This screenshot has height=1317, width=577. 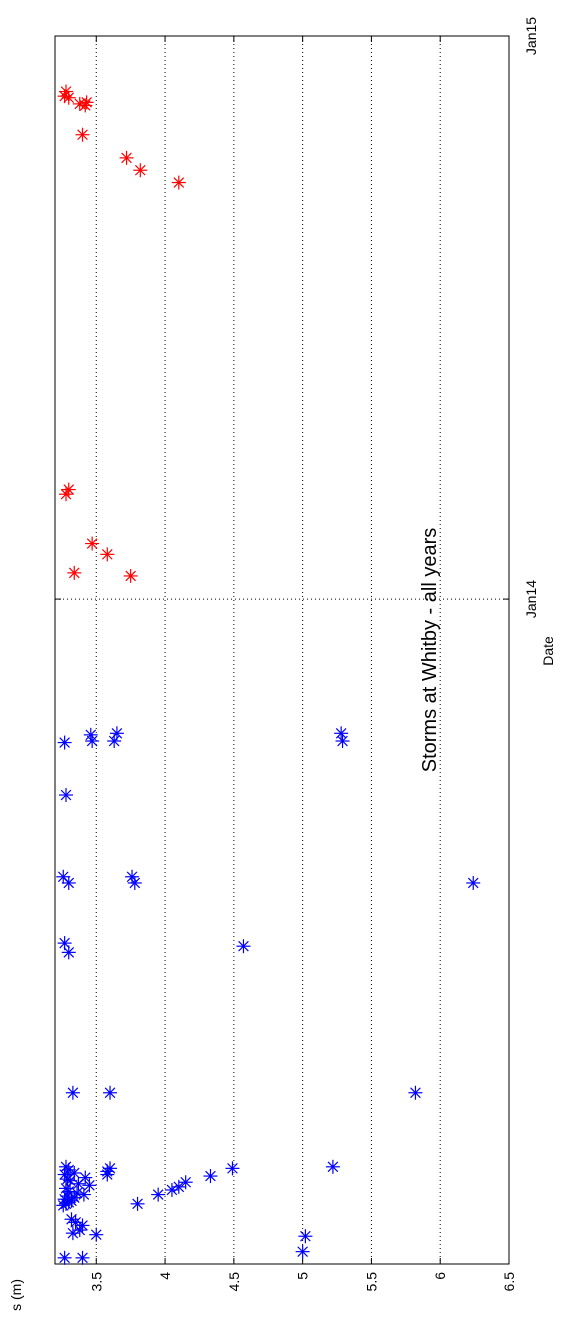 What do you see at coordinates (303, 1276) in the screenshot?
I see `y-tick-label: 5` at bounding box center [303, 1276].